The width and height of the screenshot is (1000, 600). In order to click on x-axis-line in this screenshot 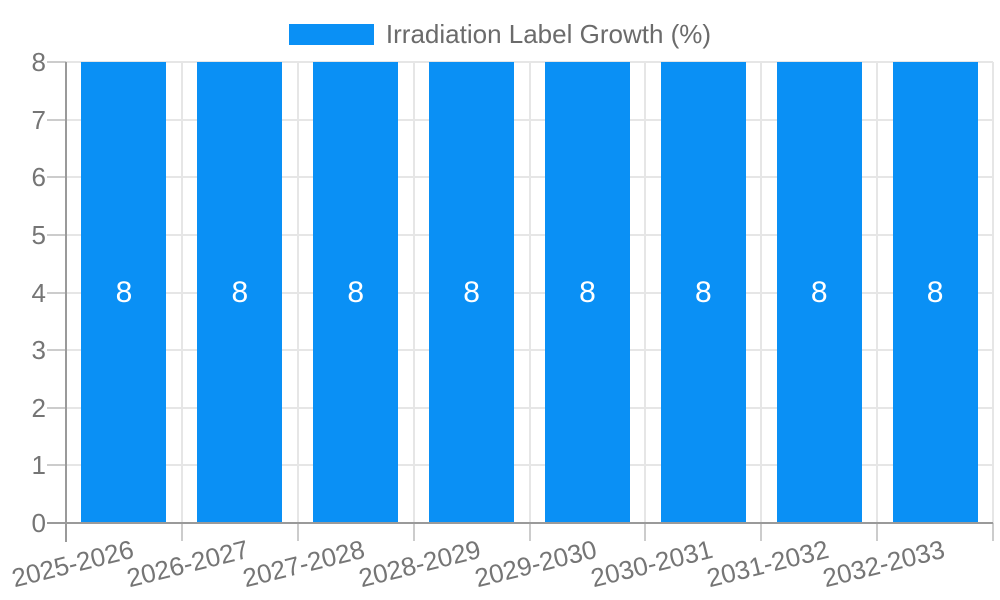, I will do `click(529, 523)`.